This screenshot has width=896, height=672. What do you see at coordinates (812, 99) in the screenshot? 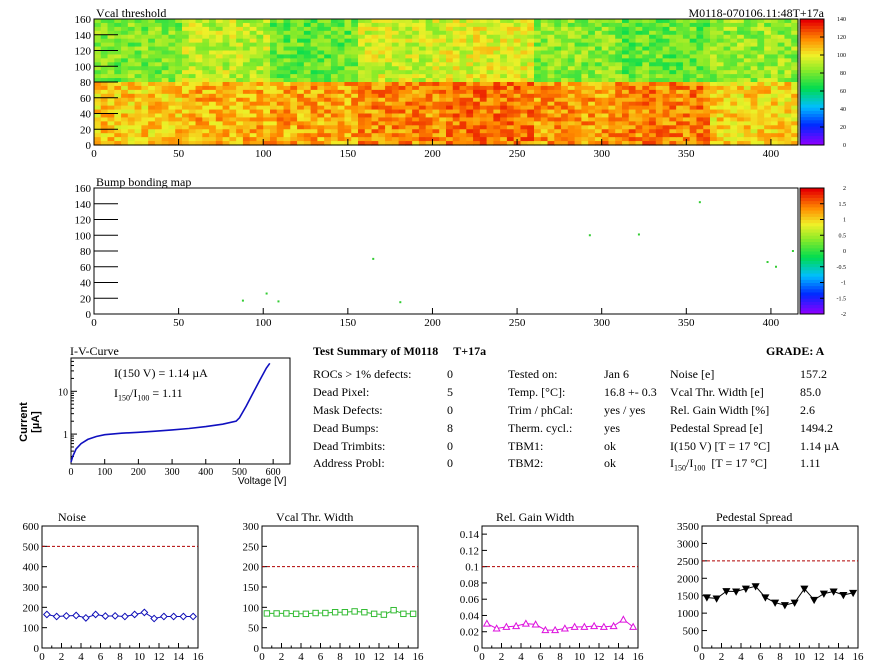
I see `heatmap-palette-band` at bounding box center [812, 99].